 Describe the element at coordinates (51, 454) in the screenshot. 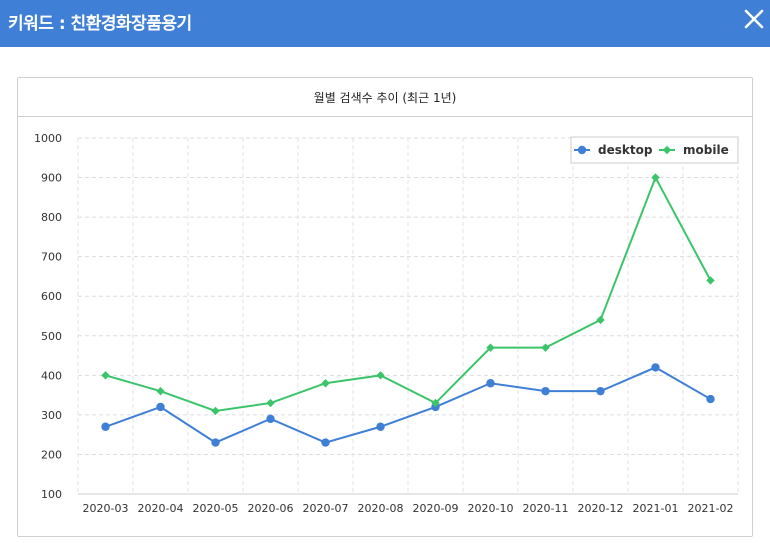

I see `y-tick-label: 200` at that location.